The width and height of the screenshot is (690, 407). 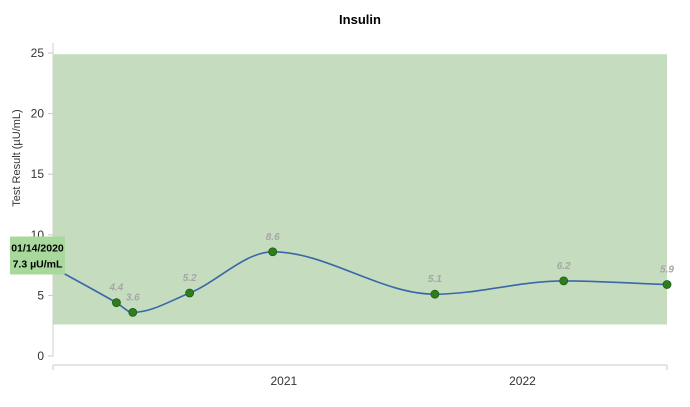 I want to click on x-tick-label: 2021, so click(x=283, y=381).